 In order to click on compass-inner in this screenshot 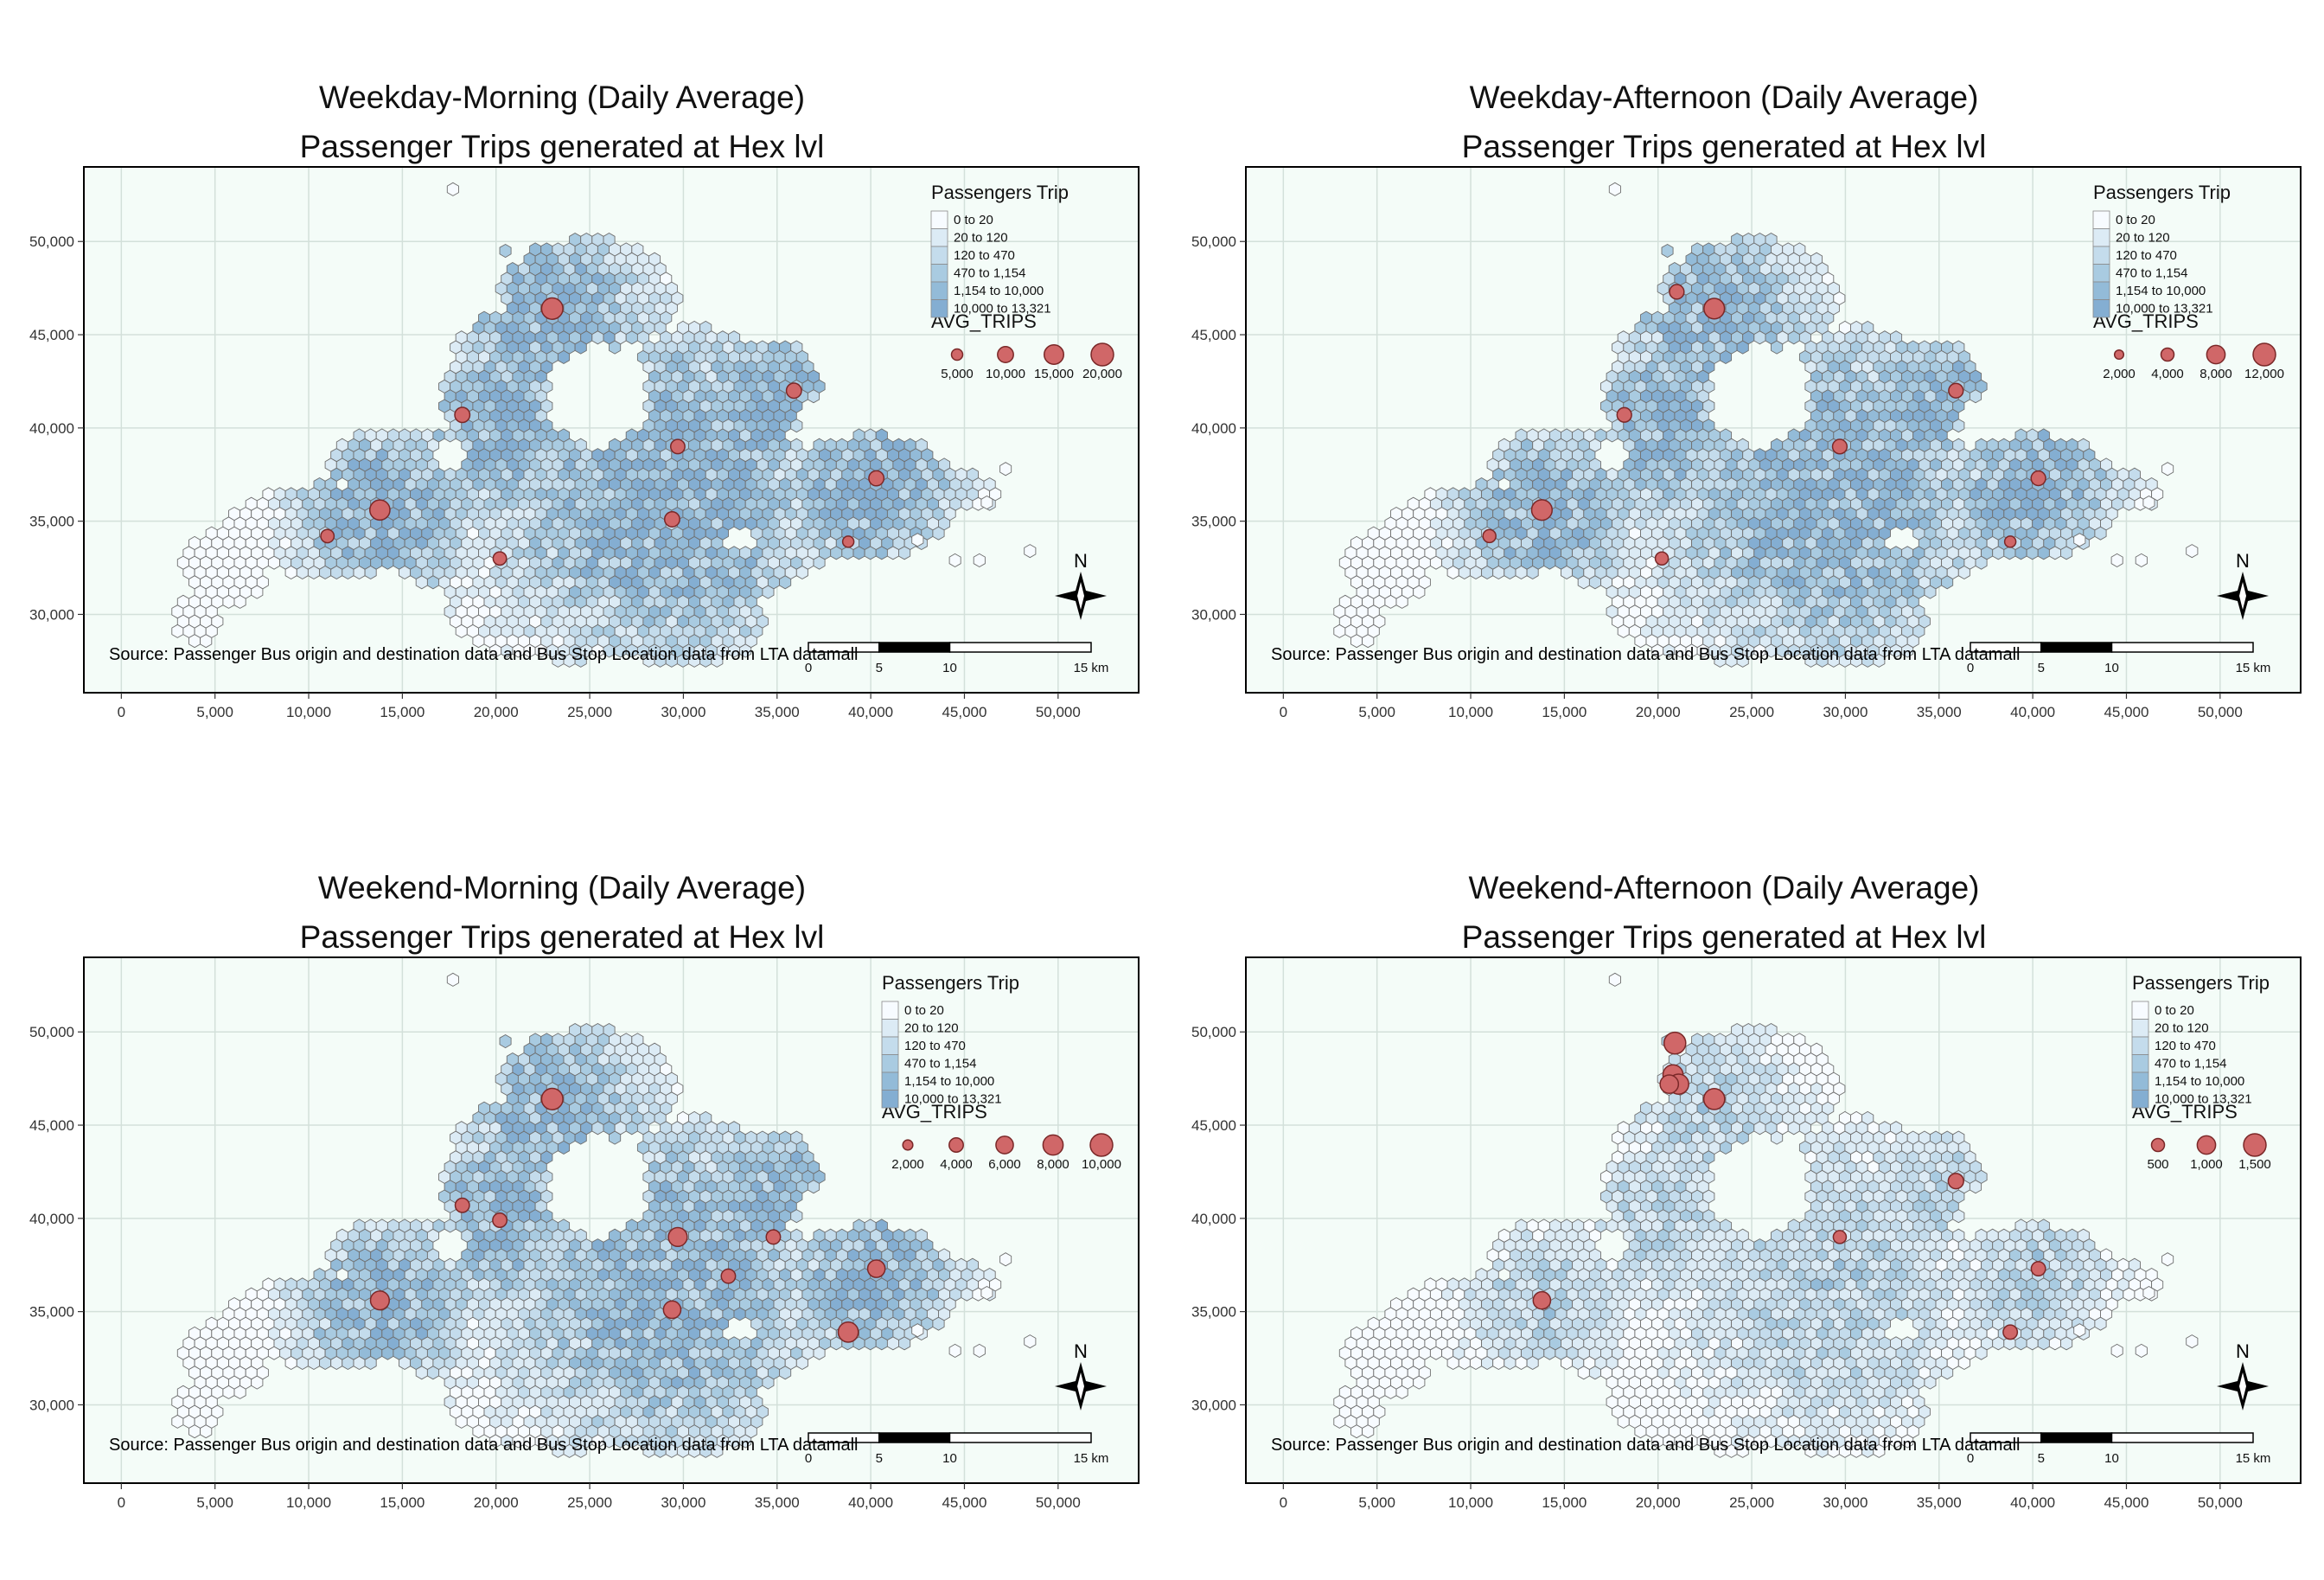, I will do `click(1080, 596)`.